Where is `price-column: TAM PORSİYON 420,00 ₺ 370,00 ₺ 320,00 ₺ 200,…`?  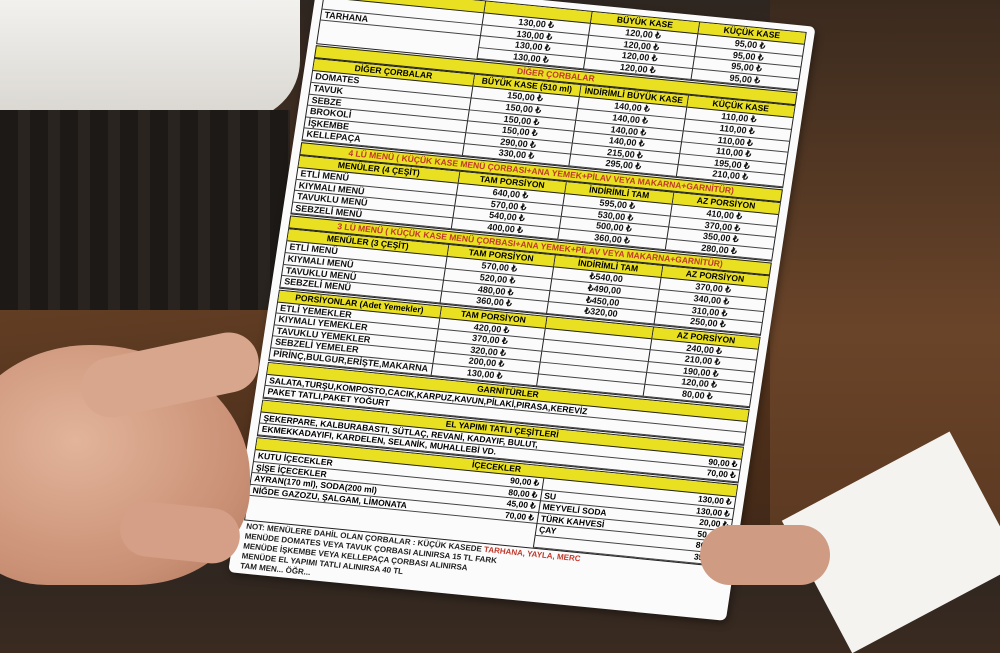 price-column: TAM PORSİYON 420,00 ₺ 370,00 ₺ 320,00 ₺ 200,… is located at coordinates (488, 346).